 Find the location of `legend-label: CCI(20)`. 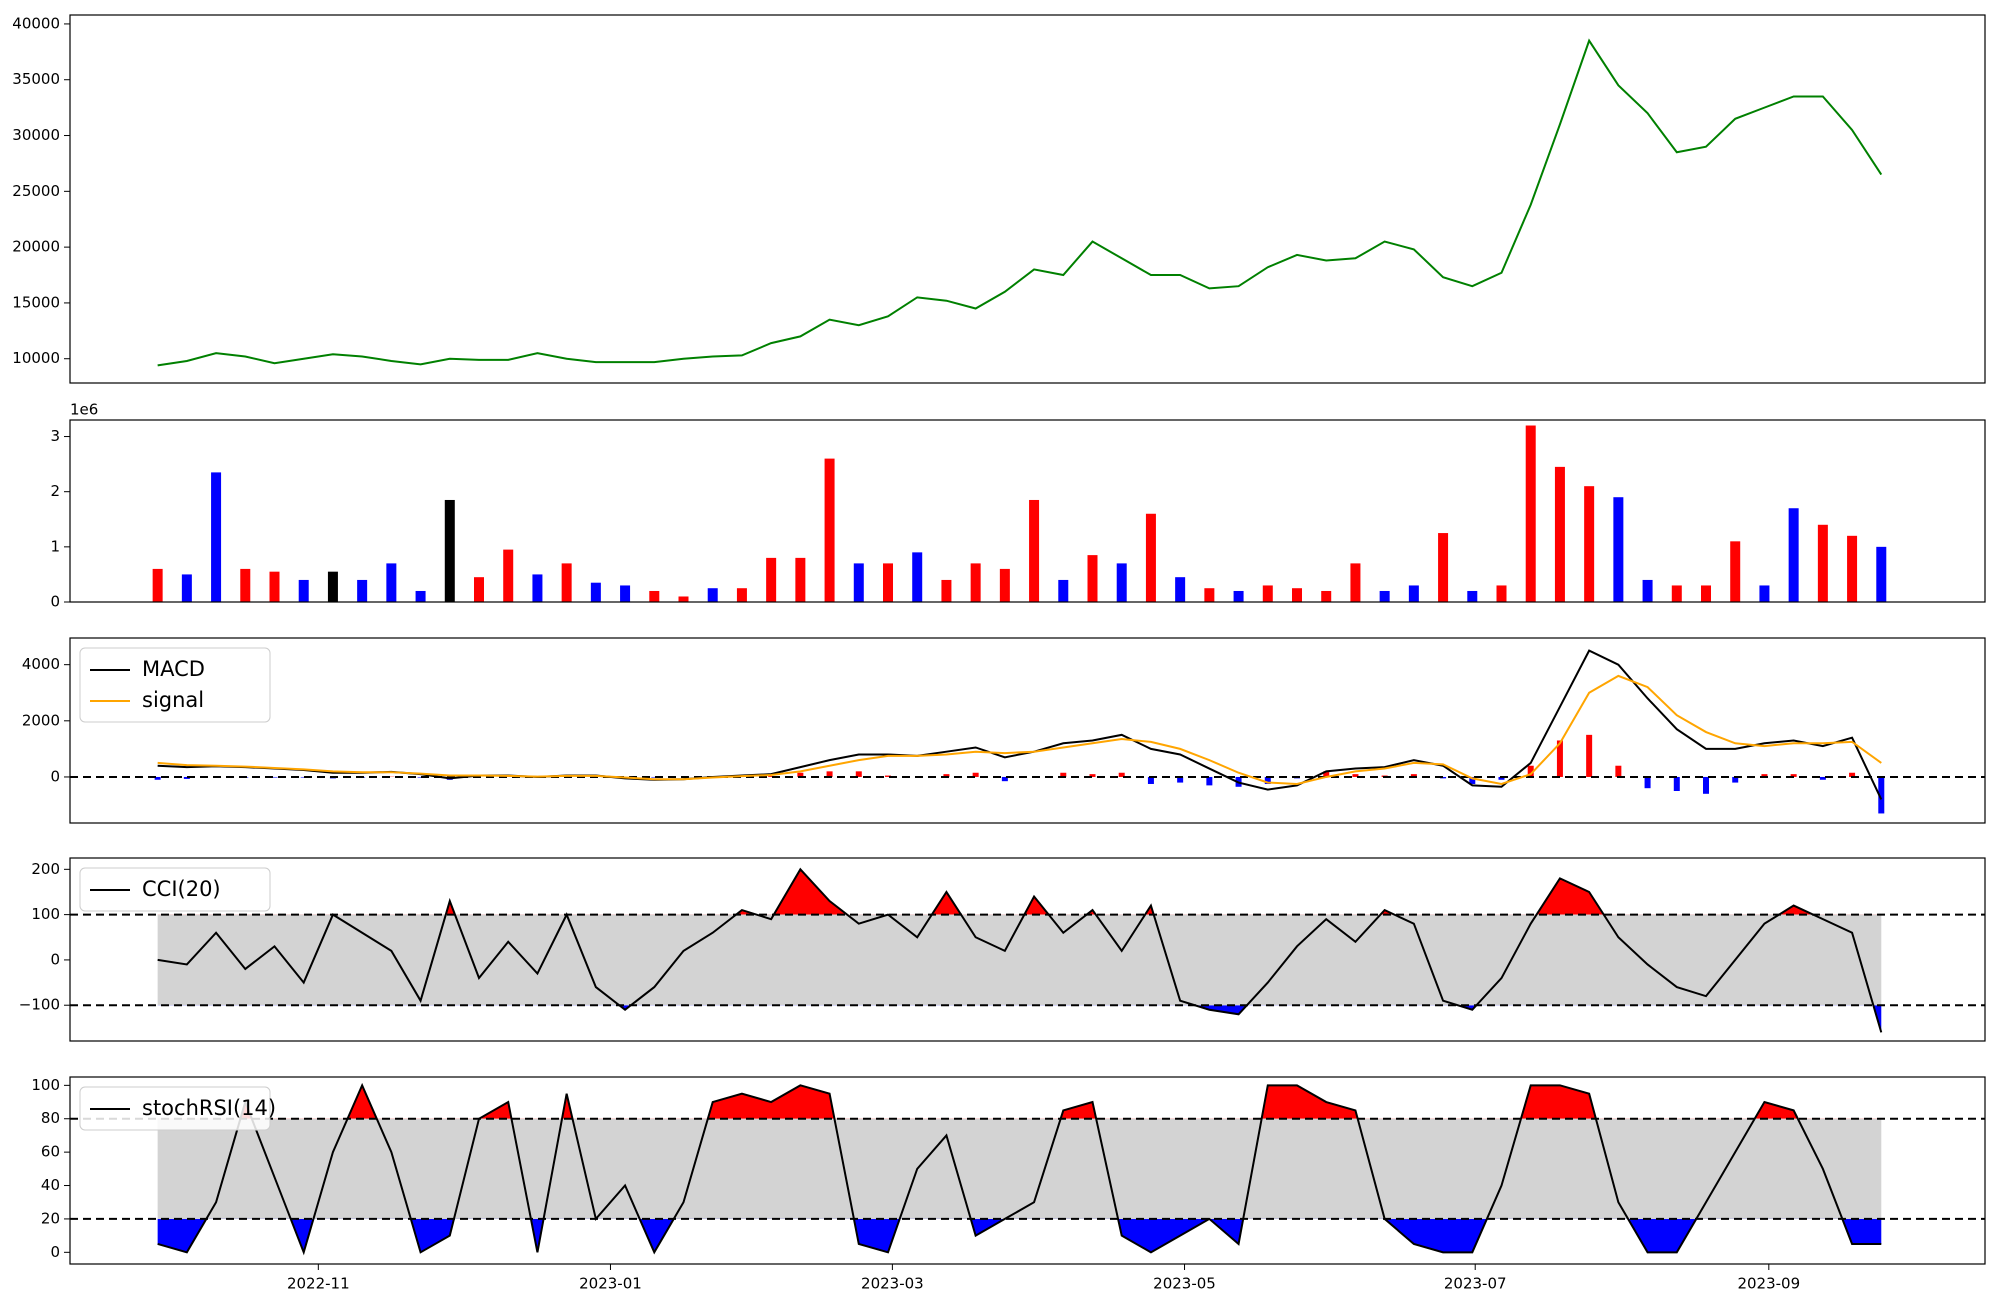

legend-label: CCI(20) is located at coordinates (181, 889).